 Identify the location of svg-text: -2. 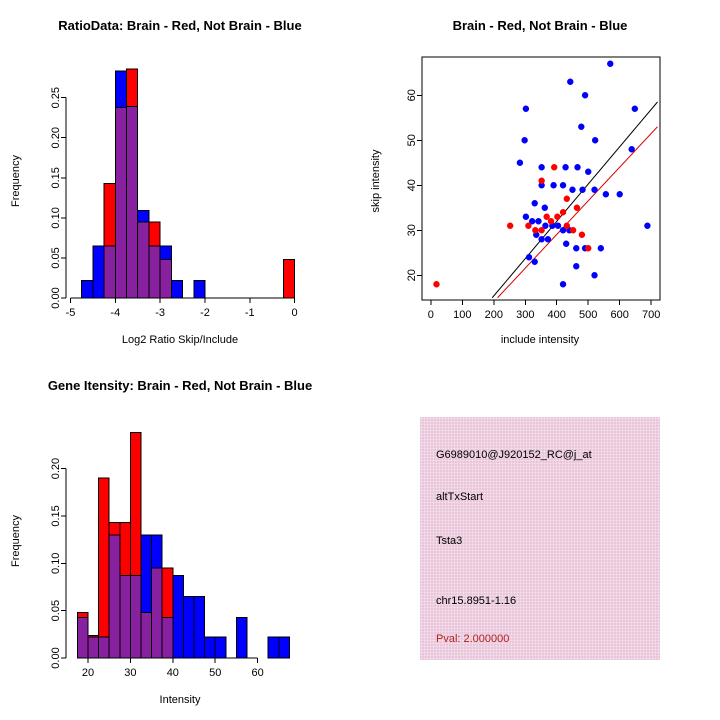
(205, 313).